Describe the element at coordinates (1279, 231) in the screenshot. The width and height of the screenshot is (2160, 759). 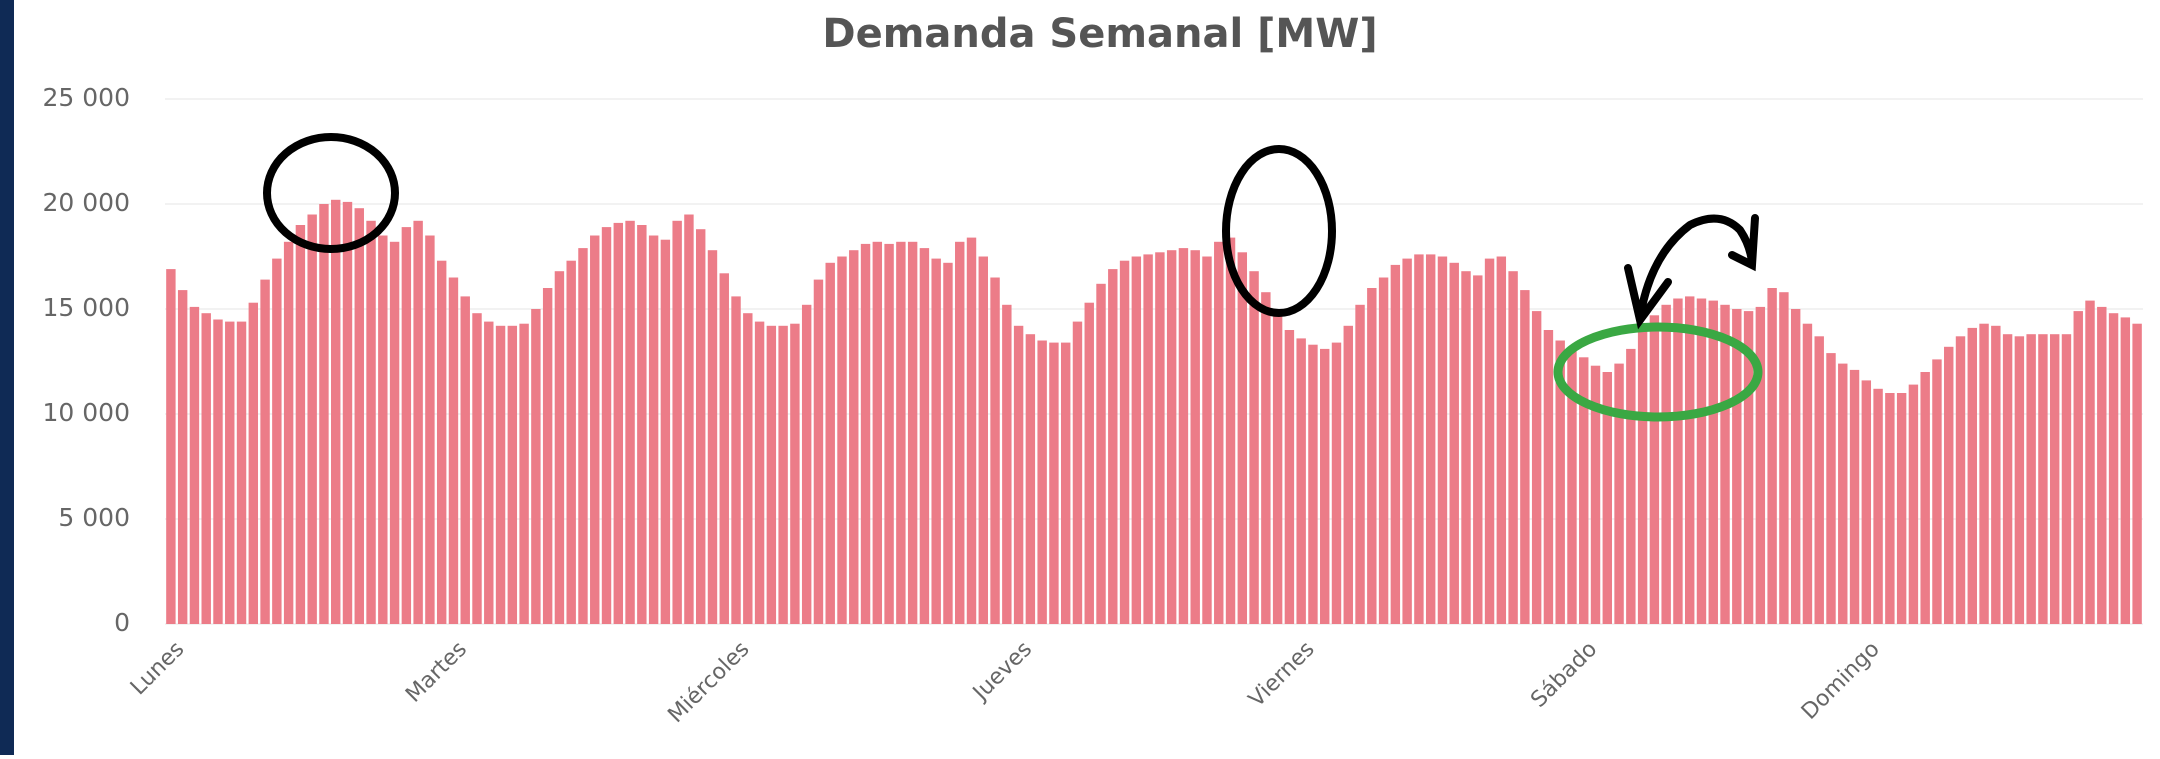
I see `annotation-circle` at that location.